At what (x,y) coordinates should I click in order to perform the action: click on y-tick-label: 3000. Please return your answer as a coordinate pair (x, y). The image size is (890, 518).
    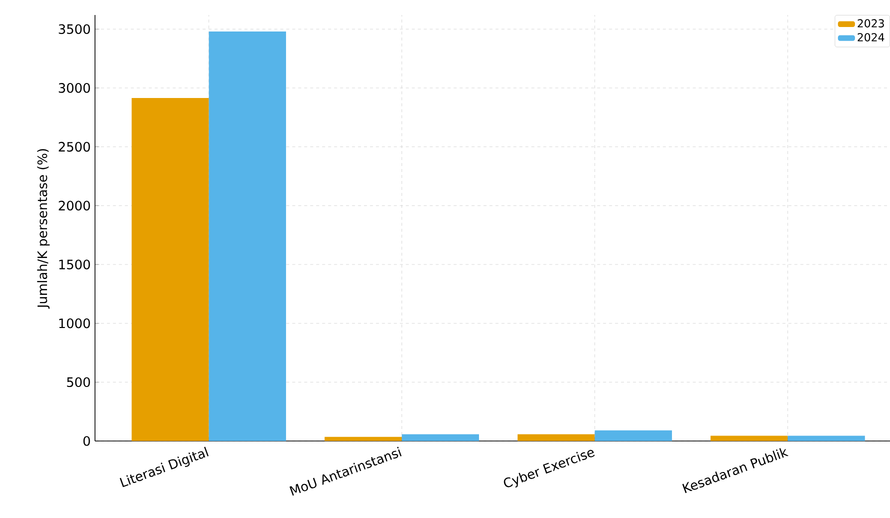
    Looking at the image, I should click on (74, 88).